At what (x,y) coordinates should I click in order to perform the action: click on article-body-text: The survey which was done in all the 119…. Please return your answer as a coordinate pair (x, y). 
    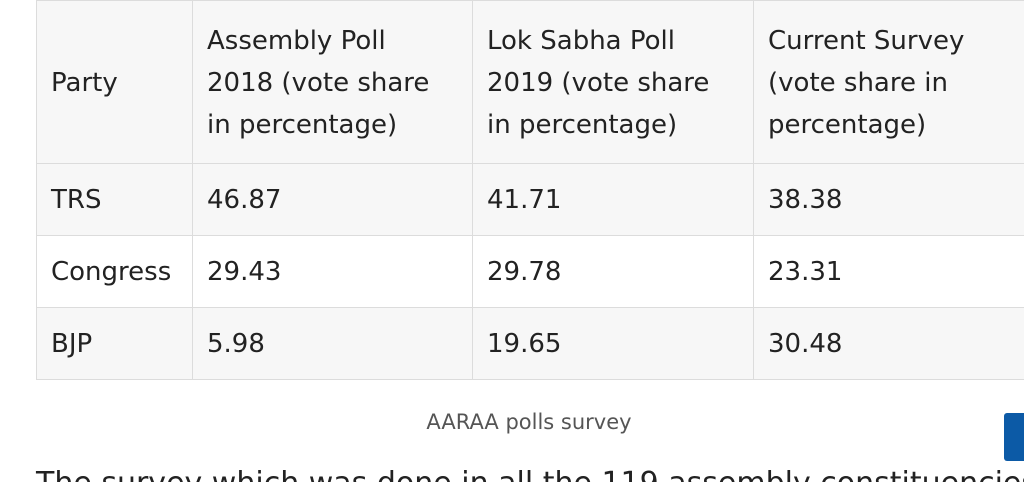
    Looking at the image, I should click on (530, 474).